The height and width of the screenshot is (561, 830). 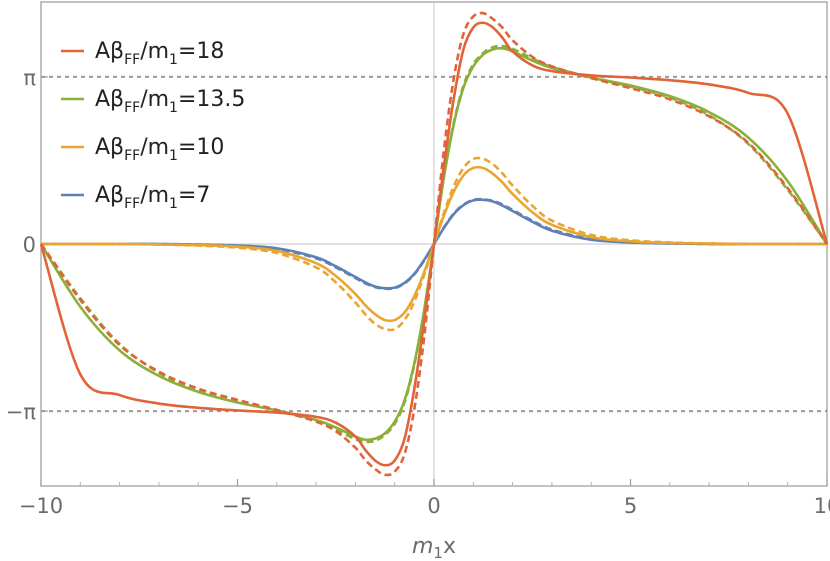 What do you see at coordinates (194, 195) in the screenshot?
I see `legend-label-3-name_tail: =7` at bounding box center [194, 195].